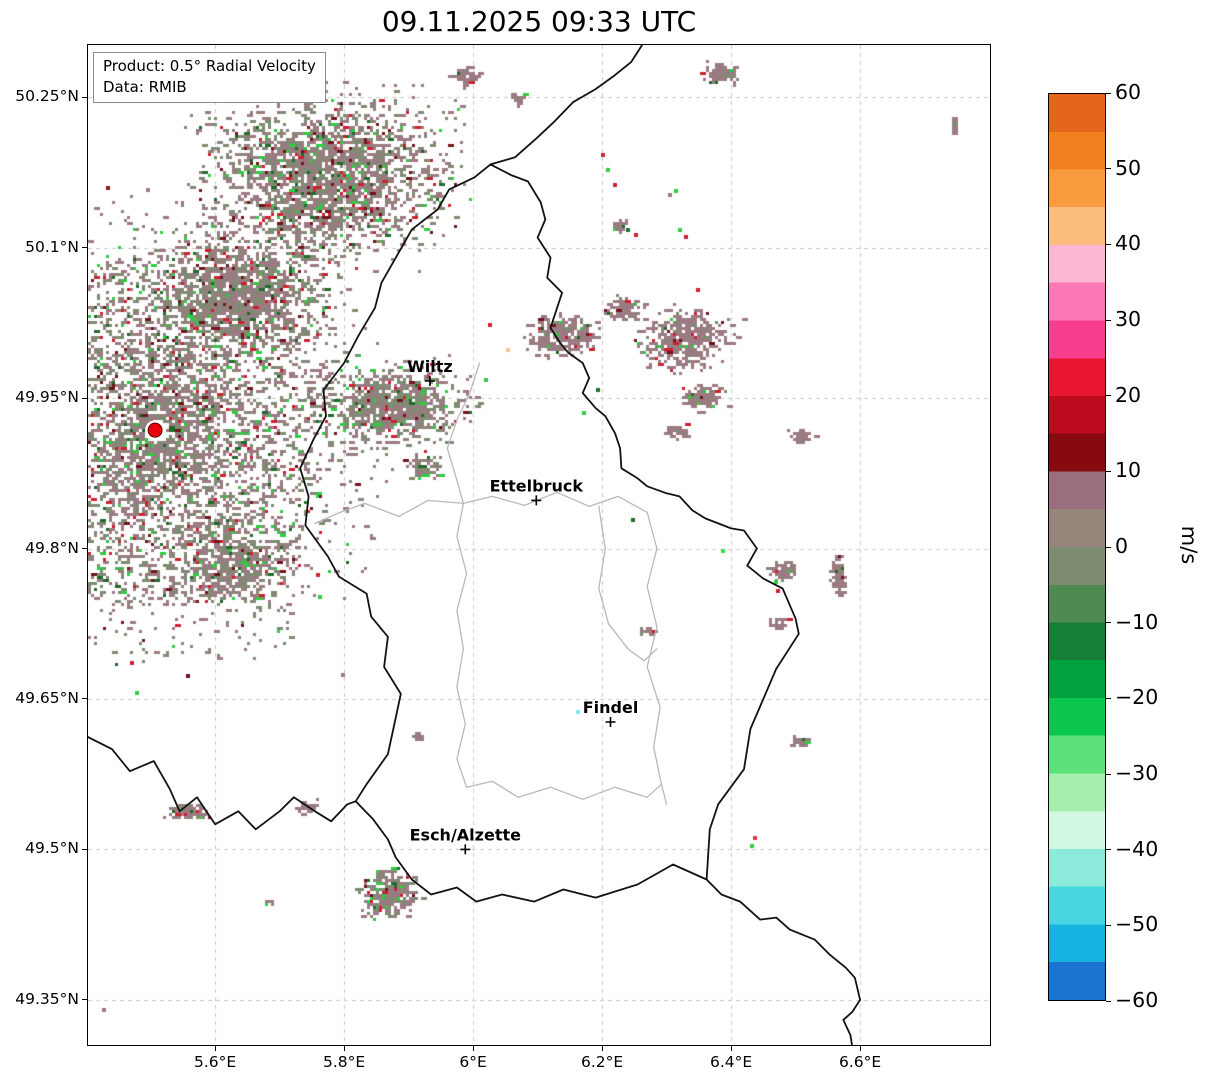 The image size is (1207, 1081). What do you see at coordinates (1122, 546) in the screenshot?
I see `colorbar-tick-label: 0` at bounding box center [1122, 546].